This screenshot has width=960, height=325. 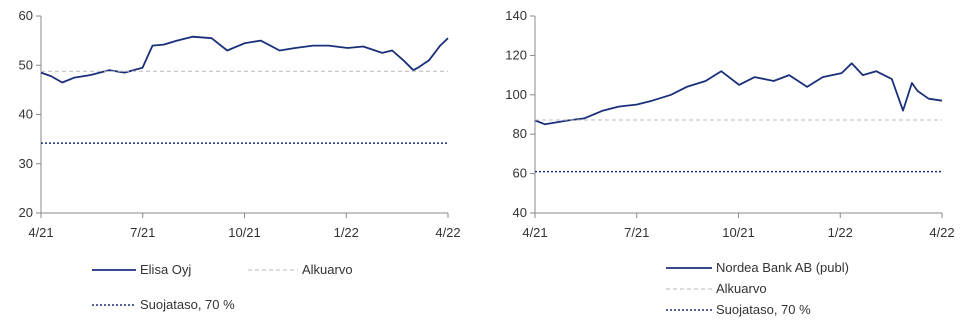 What do you see at coordinates (520, 173) in the screenshot?
I see `nordea-y-tick-label: 60` at bounding box center [520, 173].